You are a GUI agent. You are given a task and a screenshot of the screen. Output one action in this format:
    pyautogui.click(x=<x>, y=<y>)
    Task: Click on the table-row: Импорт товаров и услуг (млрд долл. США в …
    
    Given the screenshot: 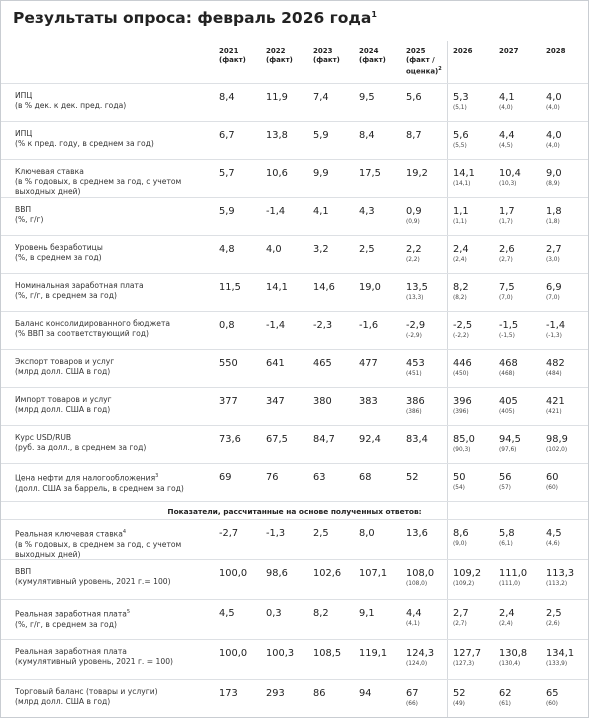 What is the action you would take?
    pyautogui.click(x=294, y=406)
    